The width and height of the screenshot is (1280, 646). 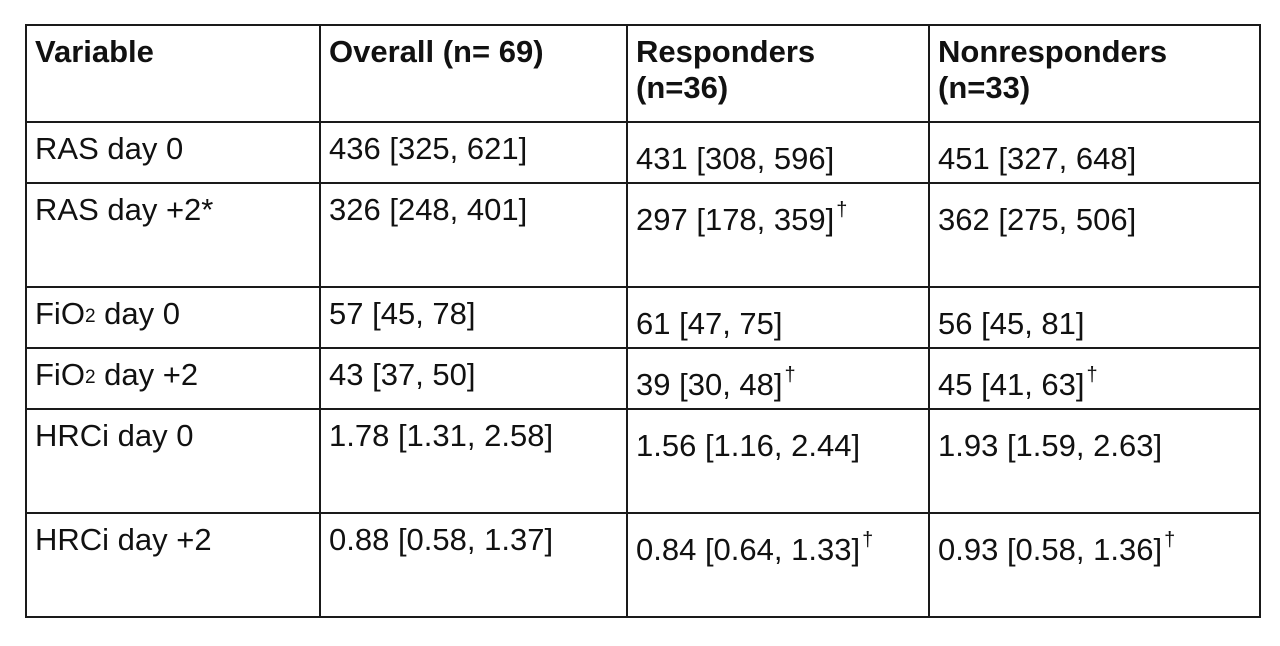 What do you see at coordinates (173, 565) in the screenshot?
I see `row-label: HRCi day +2` at bounding box center [173, 565].